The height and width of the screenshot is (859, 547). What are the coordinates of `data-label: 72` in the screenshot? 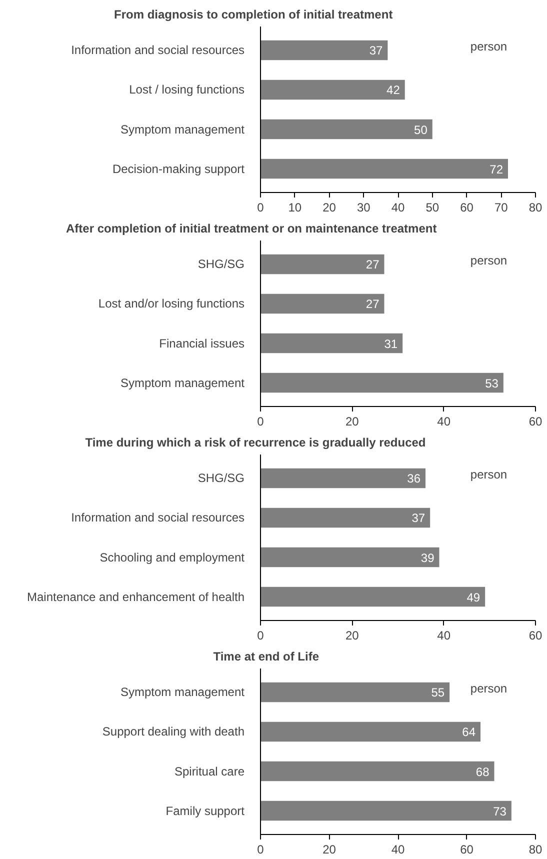 It's located at (497, 169).